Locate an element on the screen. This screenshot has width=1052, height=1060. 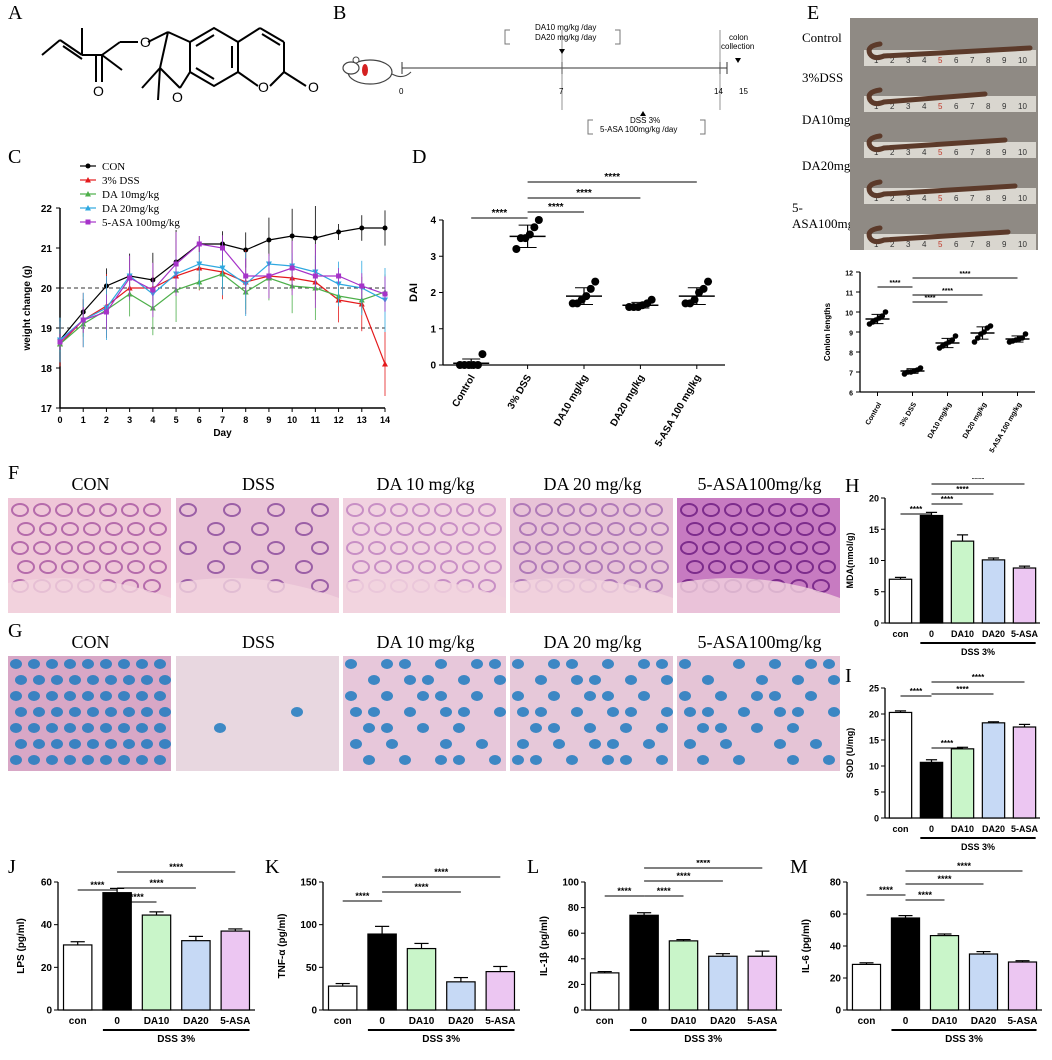
y-axis-title: weight change (g) is located at coordinates (27, 309).